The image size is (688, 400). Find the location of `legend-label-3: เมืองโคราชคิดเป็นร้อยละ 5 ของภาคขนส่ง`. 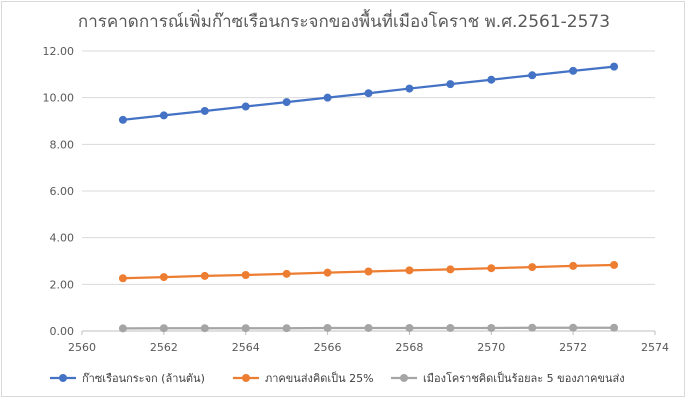

legend-label-3: เมืองโคราชคิดเป็นร้อยละ 5 ของภาคขนส่ง is located at coordinates (524, 378).